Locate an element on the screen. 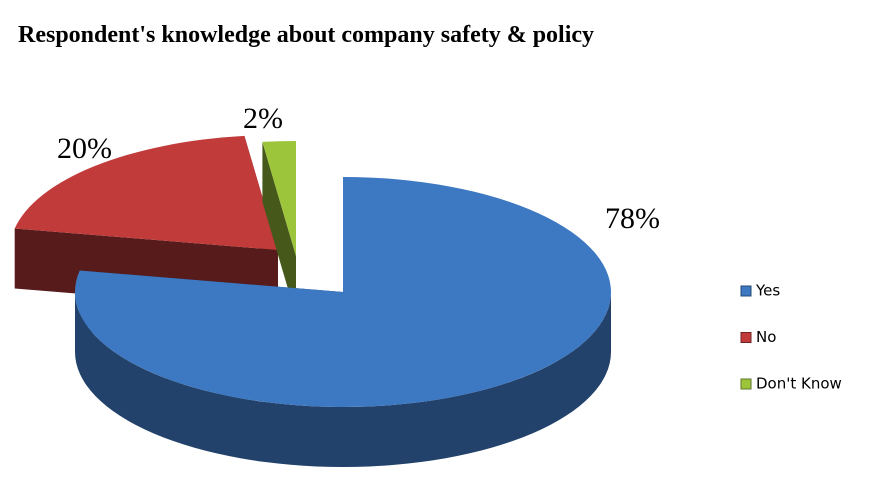 This screenshot has height=502, width=880. legend-label: Yes is located at coordinates (767, 291).